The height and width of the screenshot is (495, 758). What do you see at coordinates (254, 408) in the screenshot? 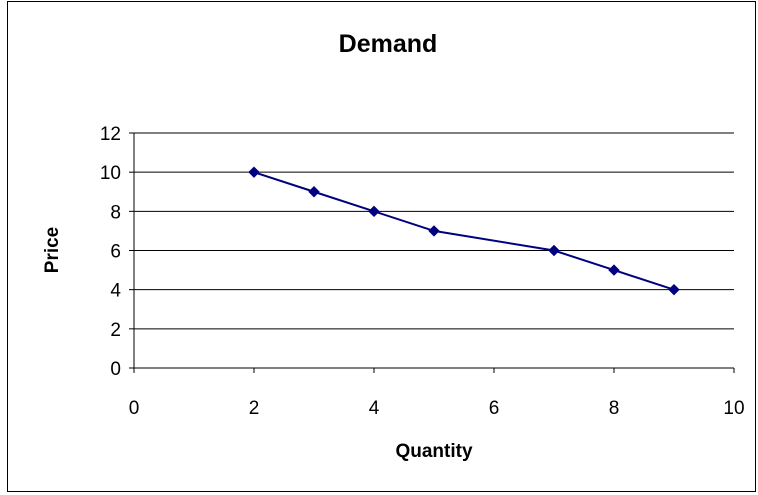
I see `x-tick-label: 2` at bounding box center [254, 408].